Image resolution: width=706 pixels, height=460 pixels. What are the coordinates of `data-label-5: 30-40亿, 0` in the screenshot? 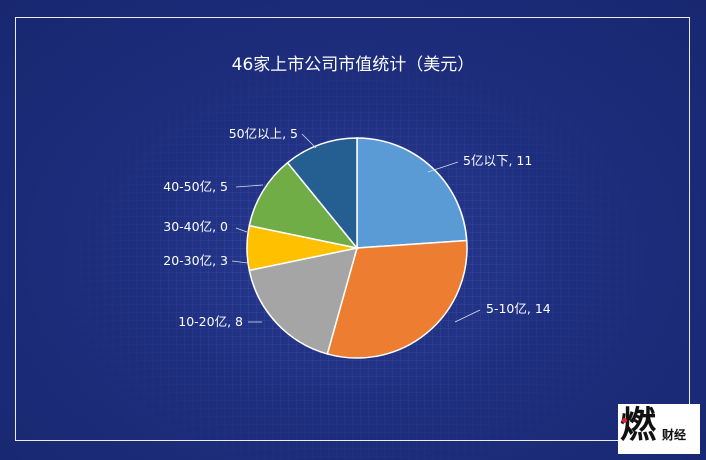 It's located at (195, 226).